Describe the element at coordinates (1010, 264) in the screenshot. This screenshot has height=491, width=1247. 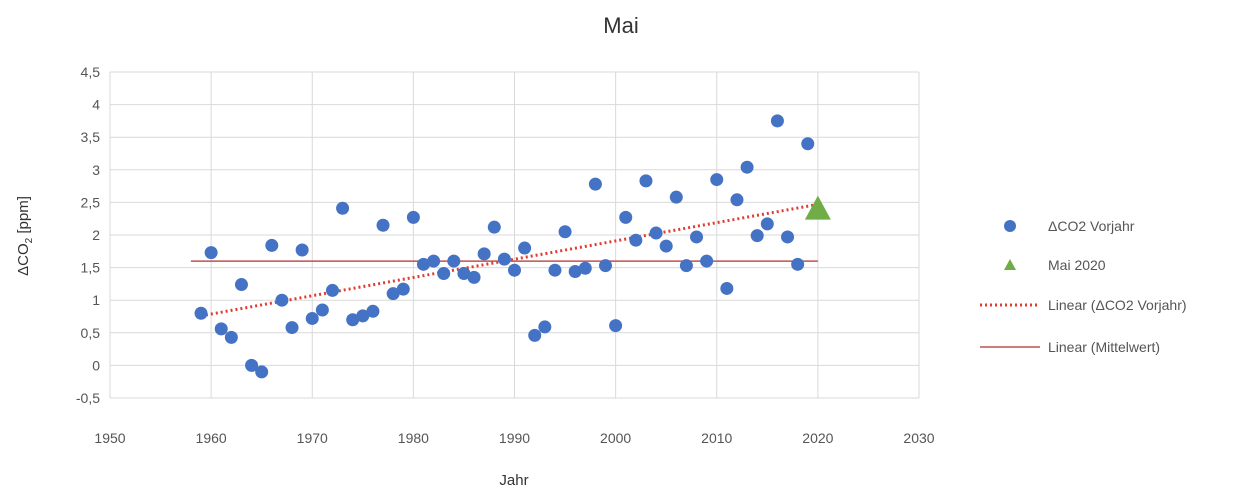
I see `legend-marker-triangle` at that location.